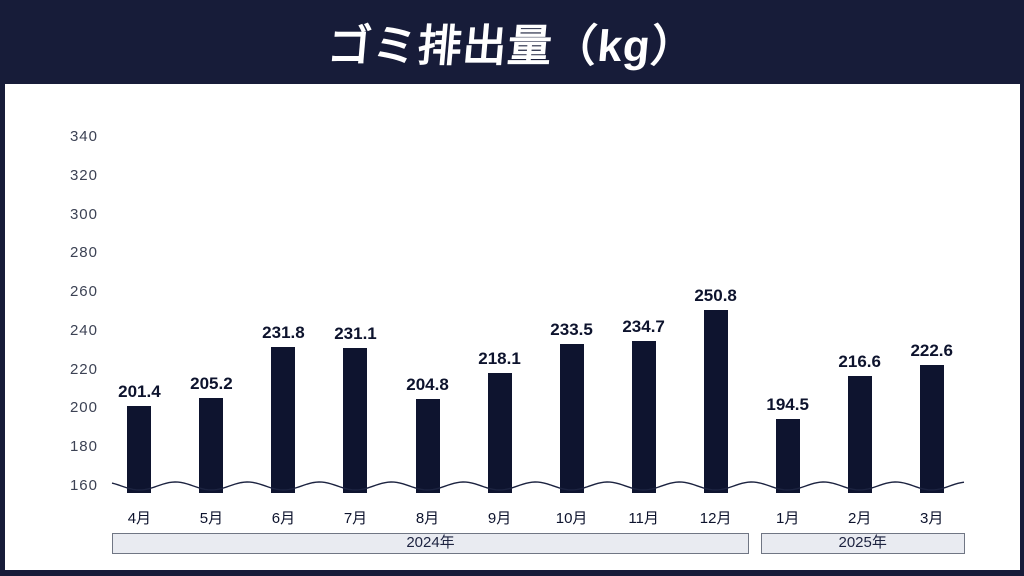 This screenshot has height=576, width=1024. What do you see at coordinates (83, 253) in the screenshot?
I see `y-tick-label: 280` at bounding box center [83, 253].